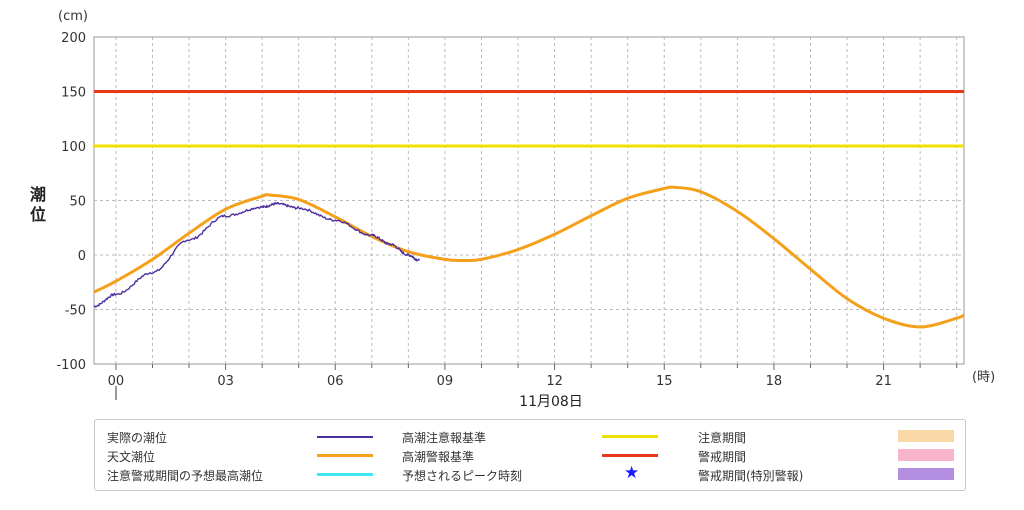 The height and width of the screenshot is (510, 1024). I want to click on legend-label-advisory-period: 注意期間, so click(722, 438).